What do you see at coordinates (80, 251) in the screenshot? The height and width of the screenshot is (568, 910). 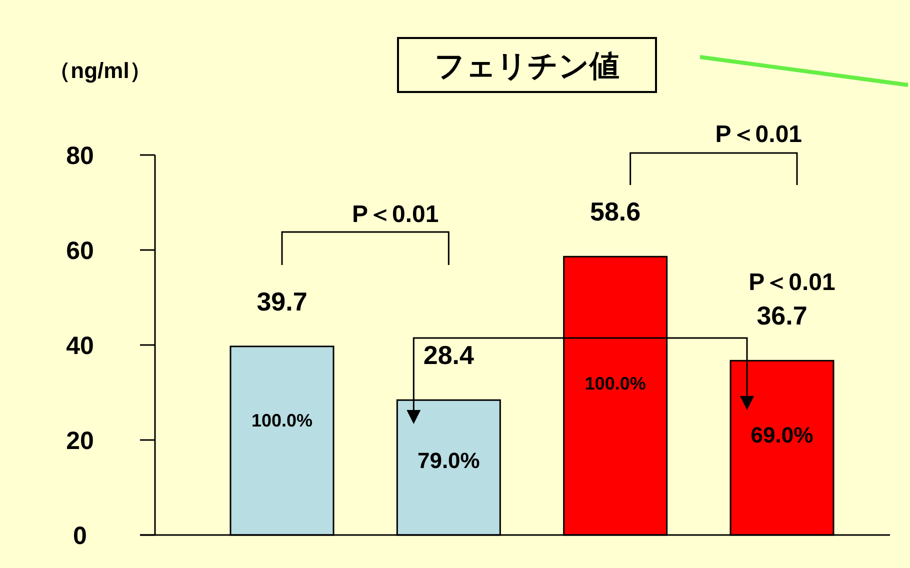 I see `y-tick-label: 60` at bounding box center [80, 251].